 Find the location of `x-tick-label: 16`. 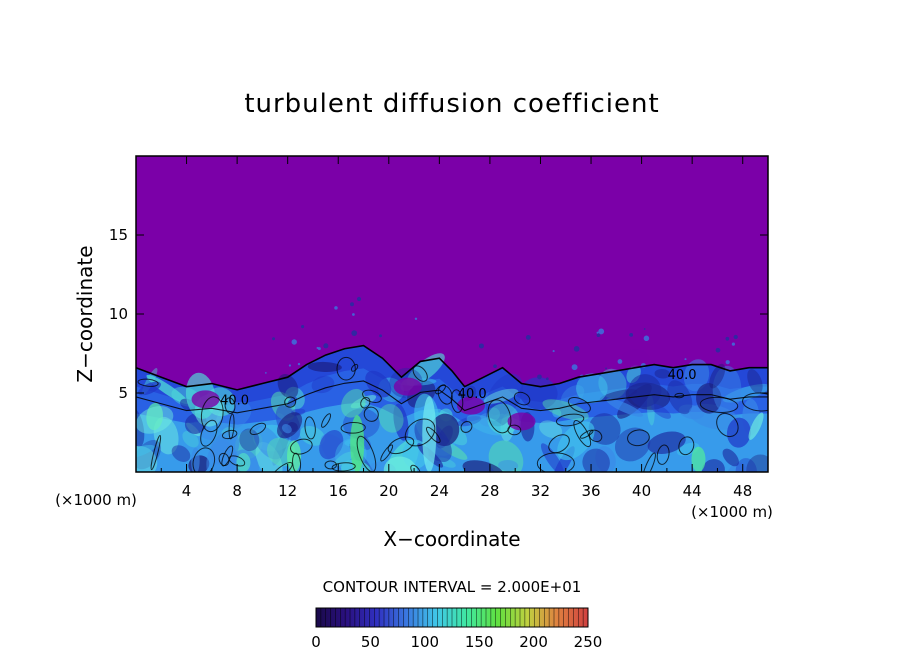

x-tick-label: 16 is located at coordinates (338, 491).